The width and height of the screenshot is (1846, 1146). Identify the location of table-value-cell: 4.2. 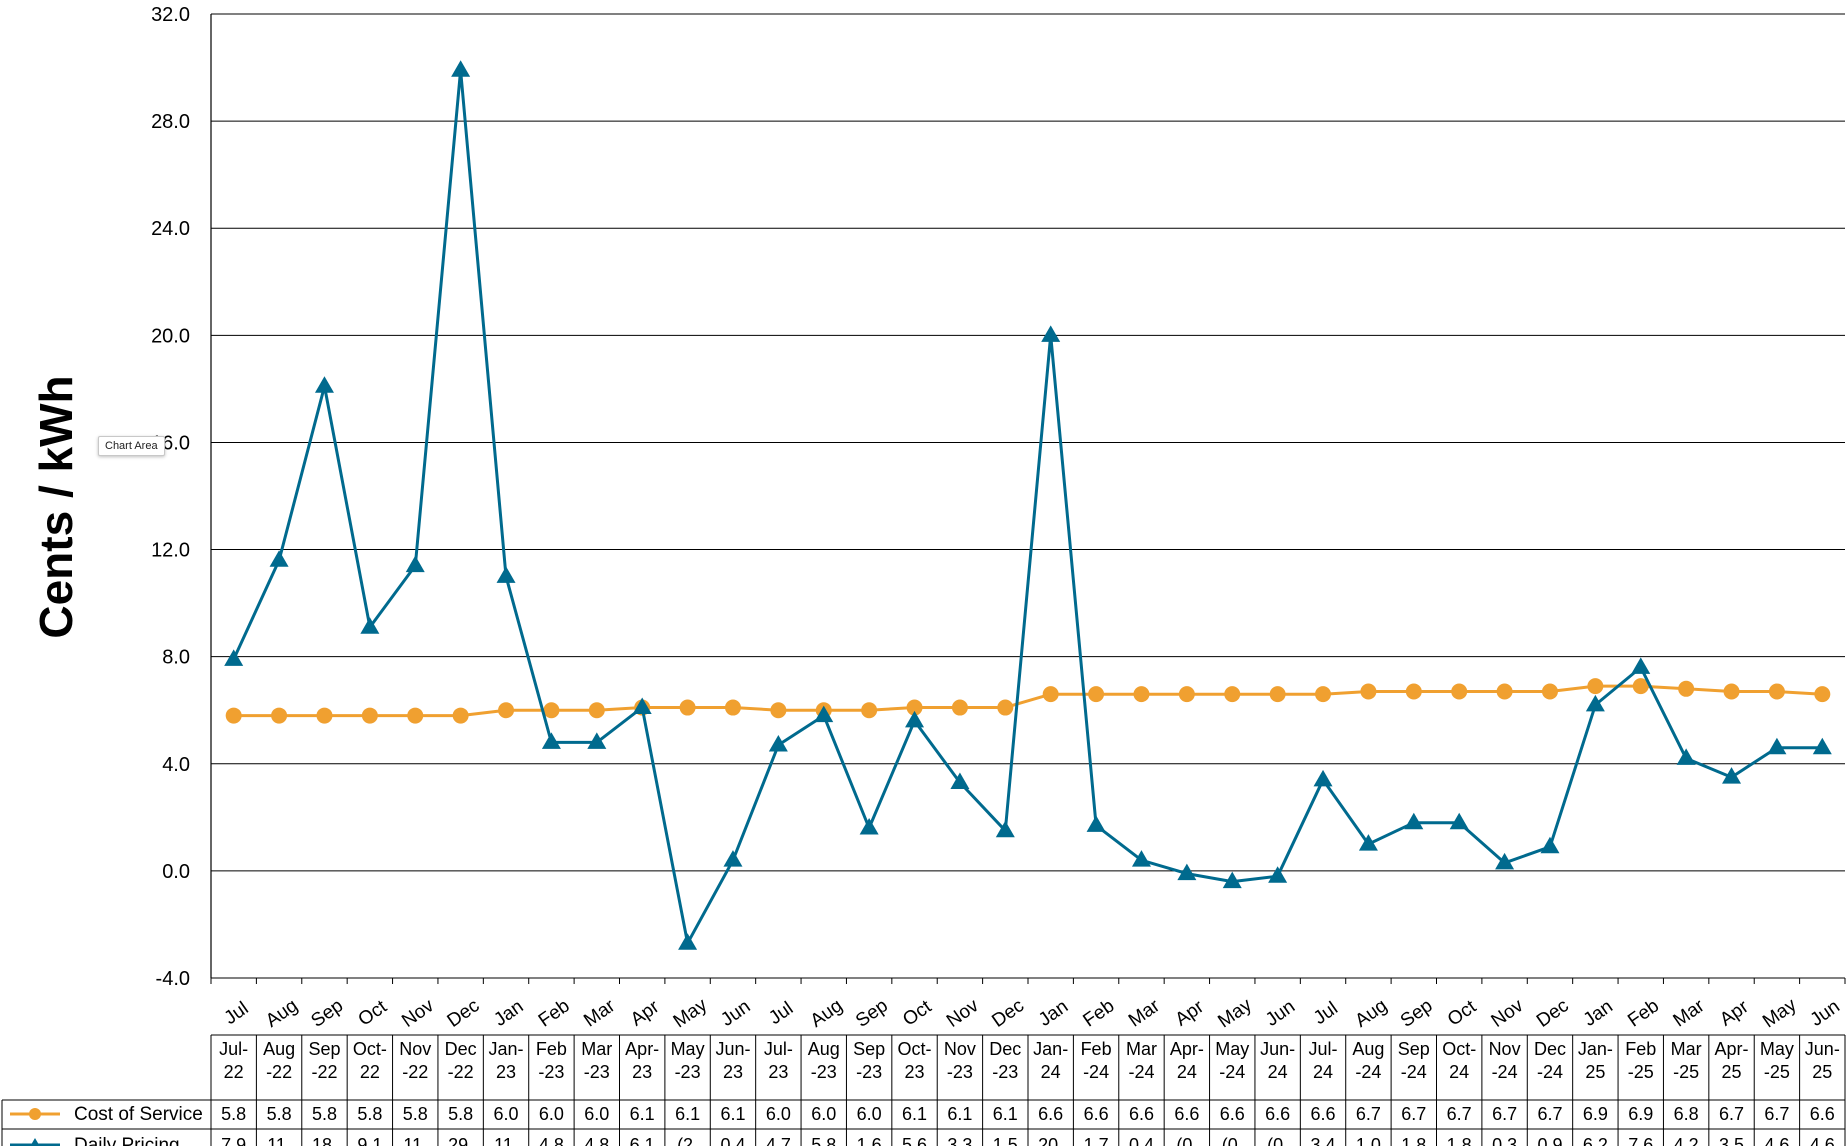
(1686, 1140).